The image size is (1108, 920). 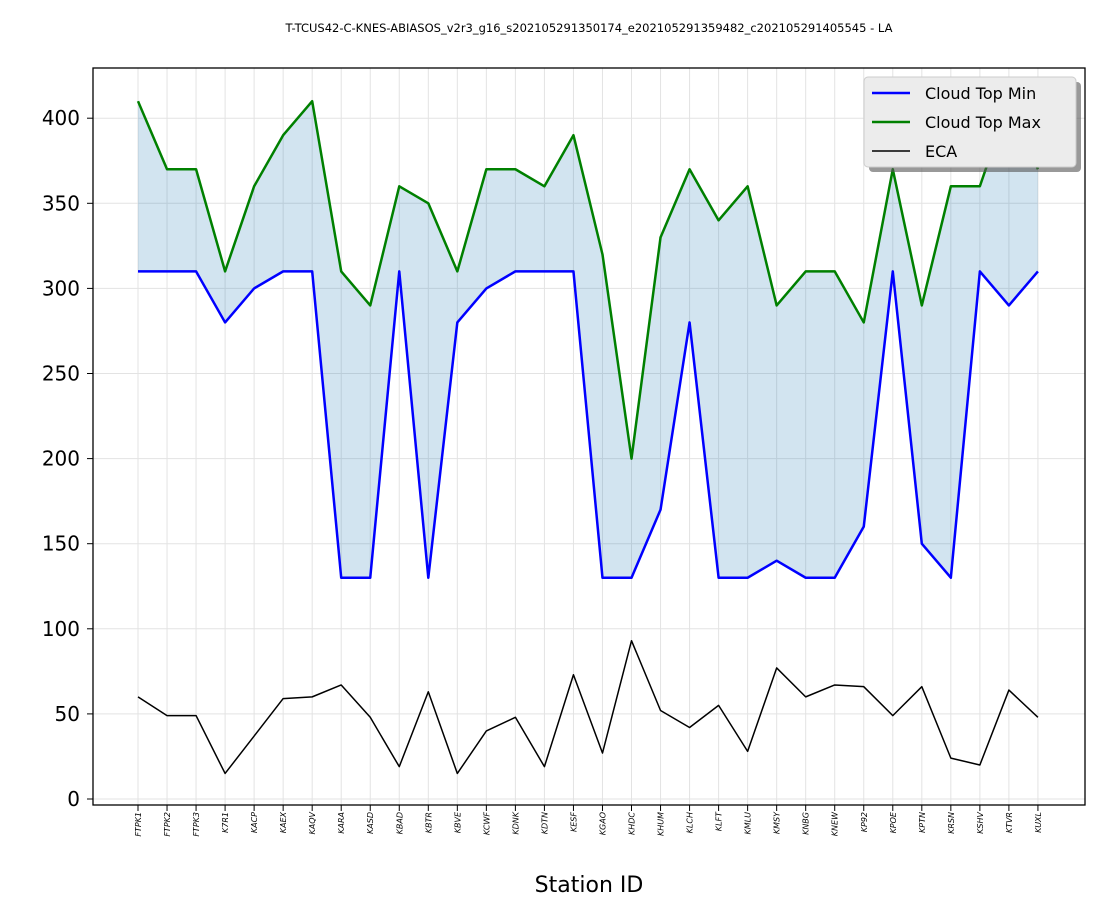 I want to click on x-tick-label: FTPK2, so click(x=167, y=824).